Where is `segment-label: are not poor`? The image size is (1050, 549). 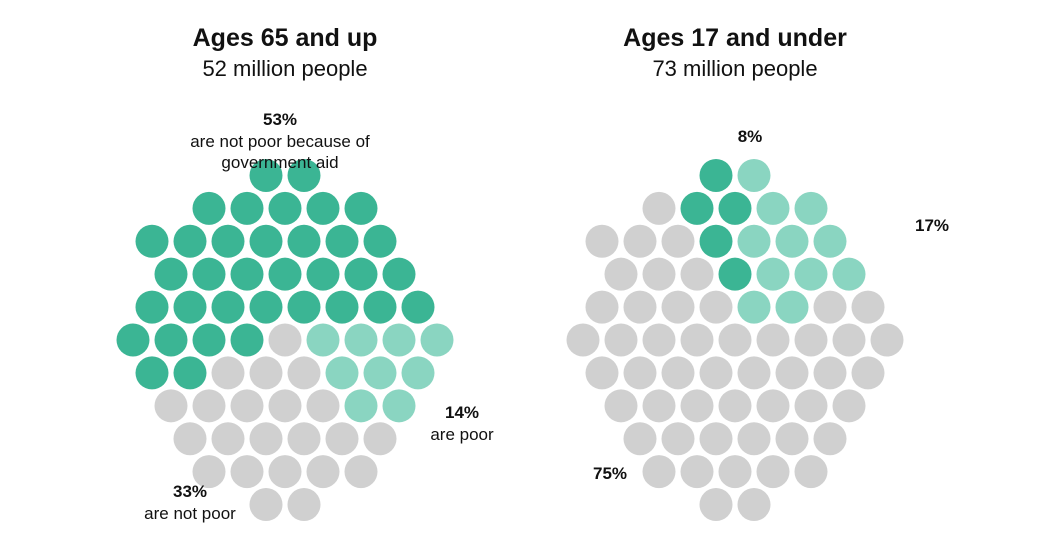 segment-label: are not poor is located at coordinates (190, 513).